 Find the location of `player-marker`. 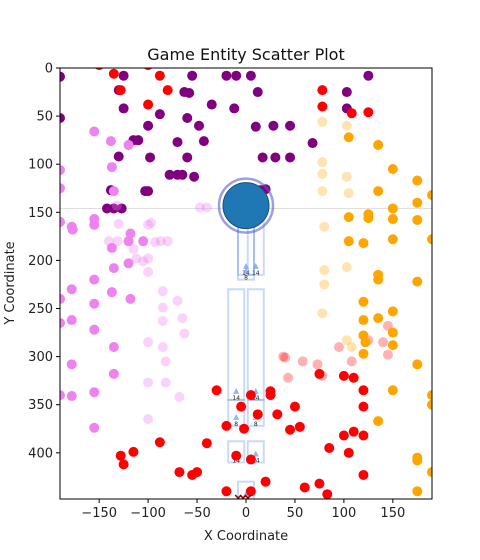

player-marker is located at coordinates (246, 206).